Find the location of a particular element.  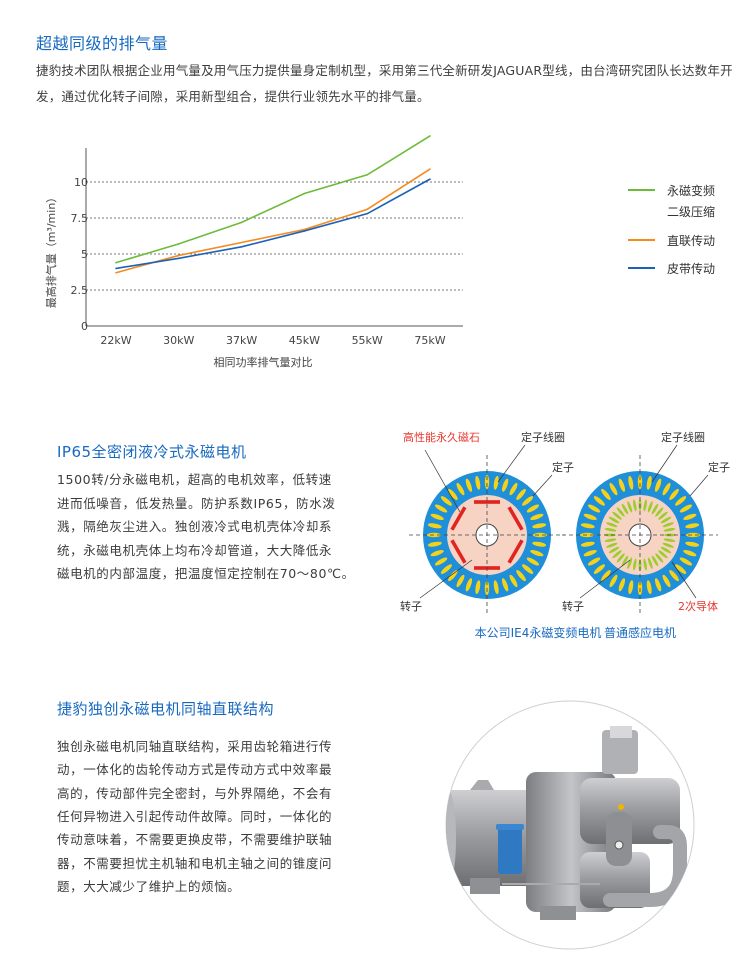

paragraph-line: 统，永磁电机壳体上均布冷却管道，大大降低永 is located at coordinates (195, 550).